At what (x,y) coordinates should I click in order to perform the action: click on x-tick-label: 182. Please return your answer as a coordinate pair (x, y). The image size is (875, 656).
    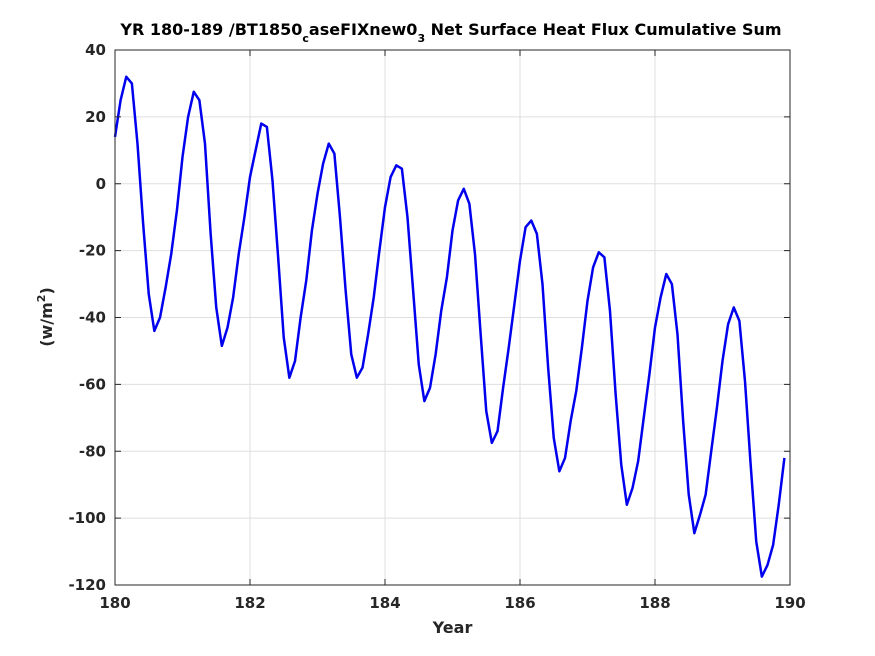
    Looking at the image, I should click on (249, 603).